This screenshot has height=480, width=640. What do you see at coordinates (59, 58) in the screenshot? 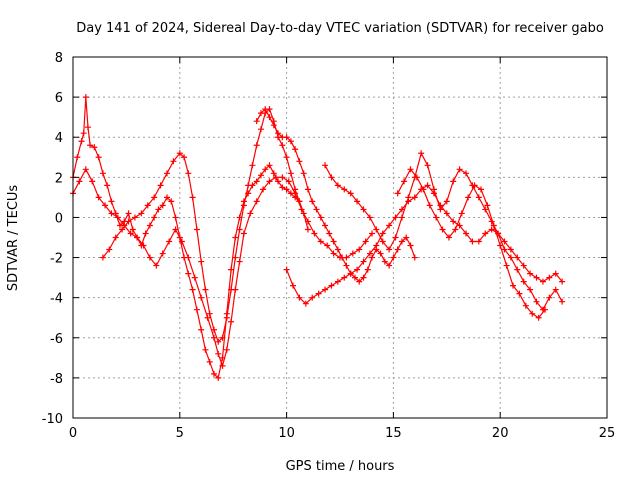
I see `y-tick-label: 8` at bounding box center [59, 58].